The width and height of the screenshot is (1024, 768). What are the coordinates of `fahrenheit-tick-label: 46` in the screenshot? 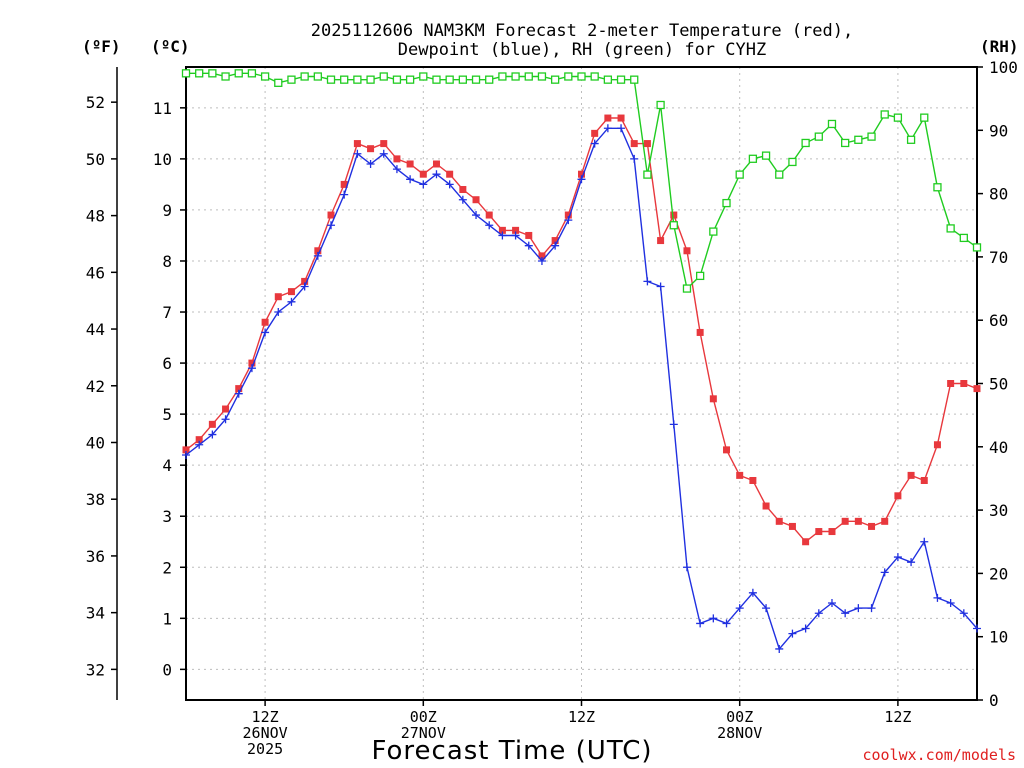 It's located at (95, 272).